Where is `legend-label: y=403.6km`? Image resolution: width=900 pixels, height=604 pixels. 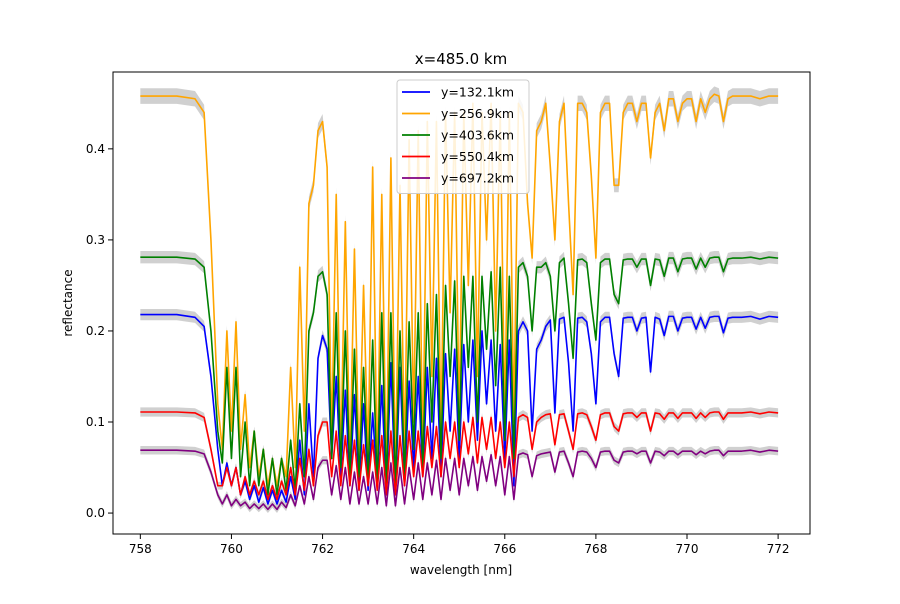
legend-label: y=403.6km is located at coordinates (477, 135).